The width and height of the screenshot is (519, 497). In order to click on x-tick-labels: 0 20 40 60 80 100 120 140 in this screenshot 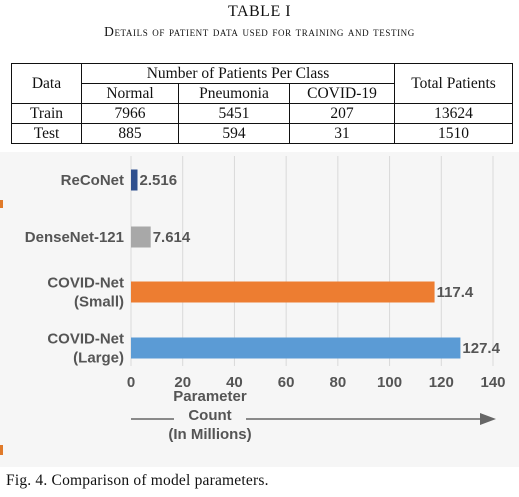, I will do `click(316, 382)`.